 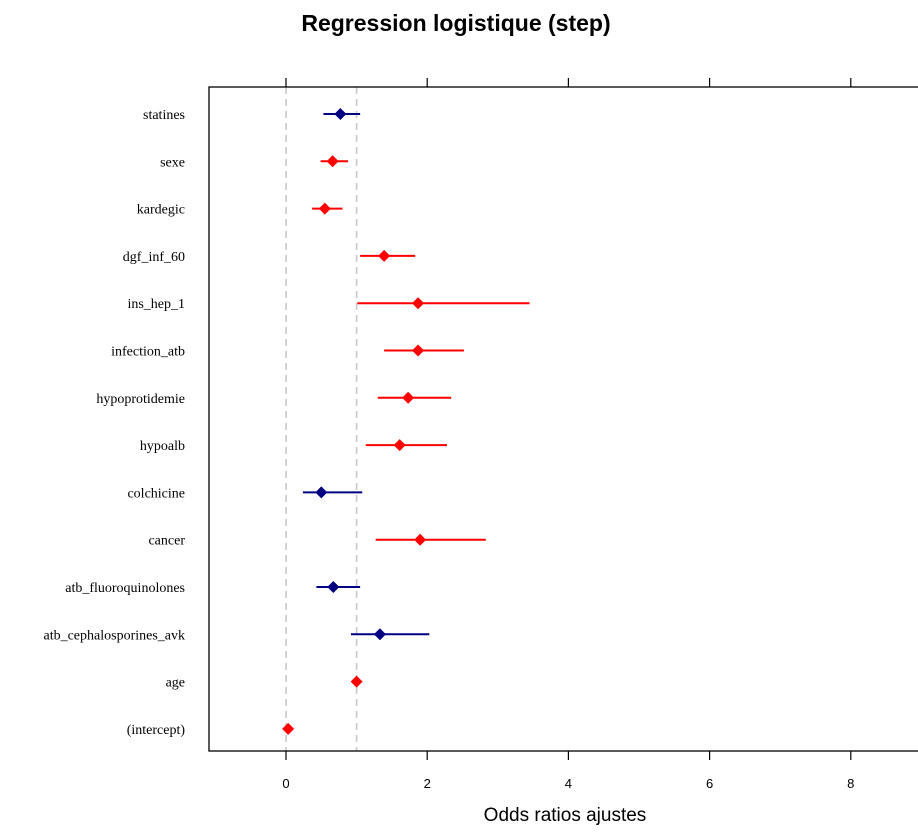 I want to click on category-label: atb_fluoroquinolones, so click(x=125, y=588).